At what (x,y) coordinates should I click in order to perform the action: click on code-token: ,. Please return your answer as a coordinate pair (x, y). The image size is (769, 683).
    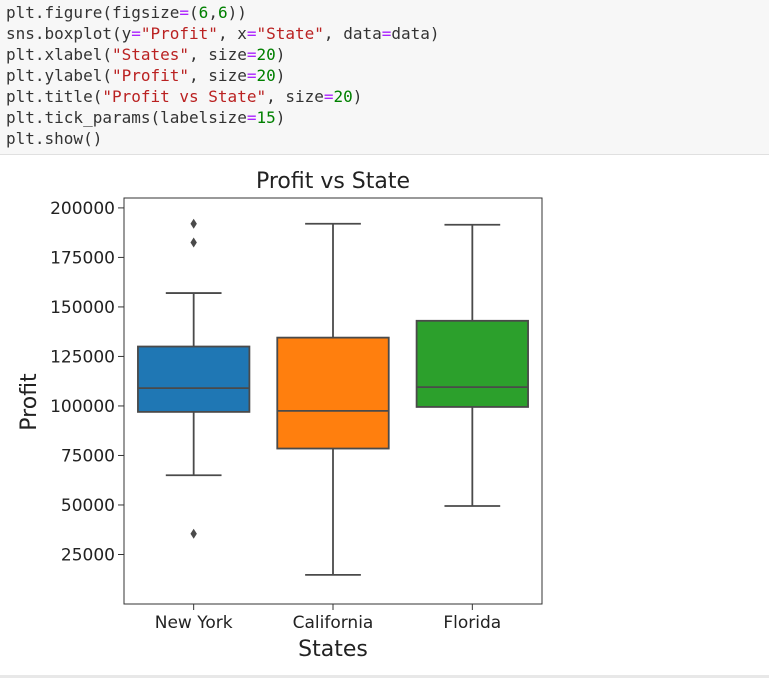
    Looking at the image, I should click on (213, 12).